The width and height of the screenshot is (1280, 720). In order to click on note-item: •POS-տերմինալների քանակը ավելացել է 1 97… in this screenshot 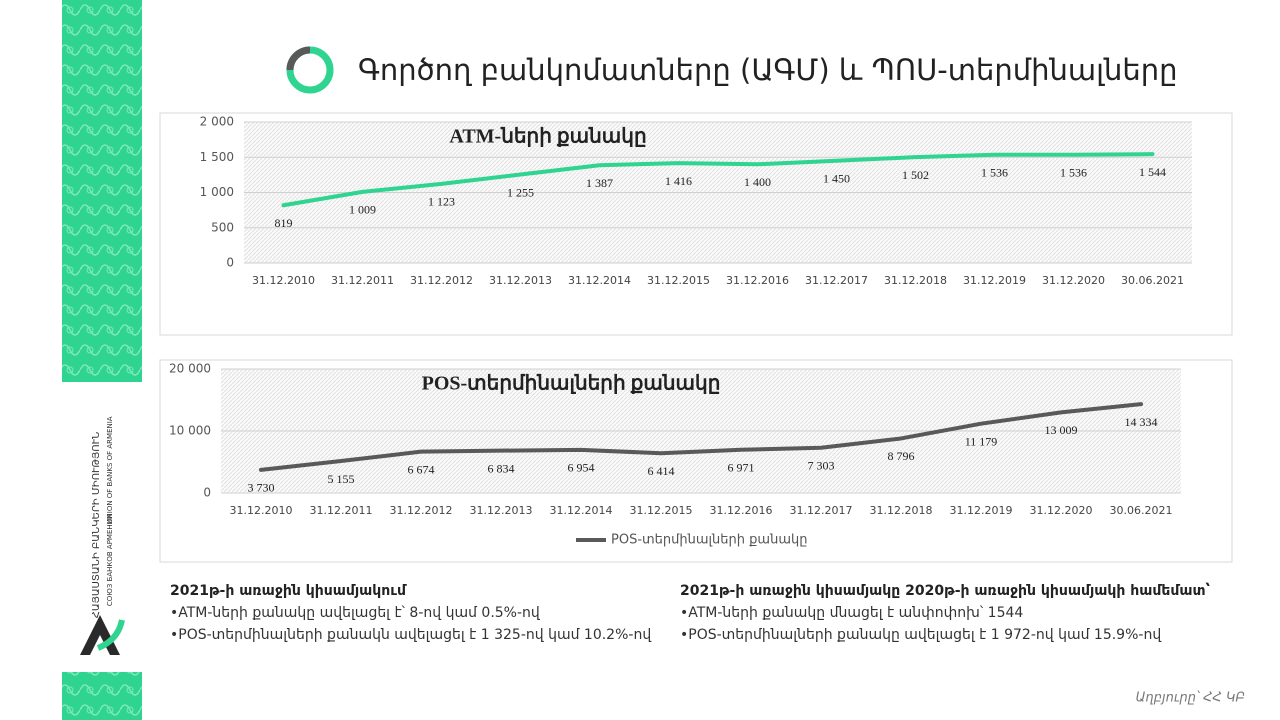, I will do `click(921, 635)`.